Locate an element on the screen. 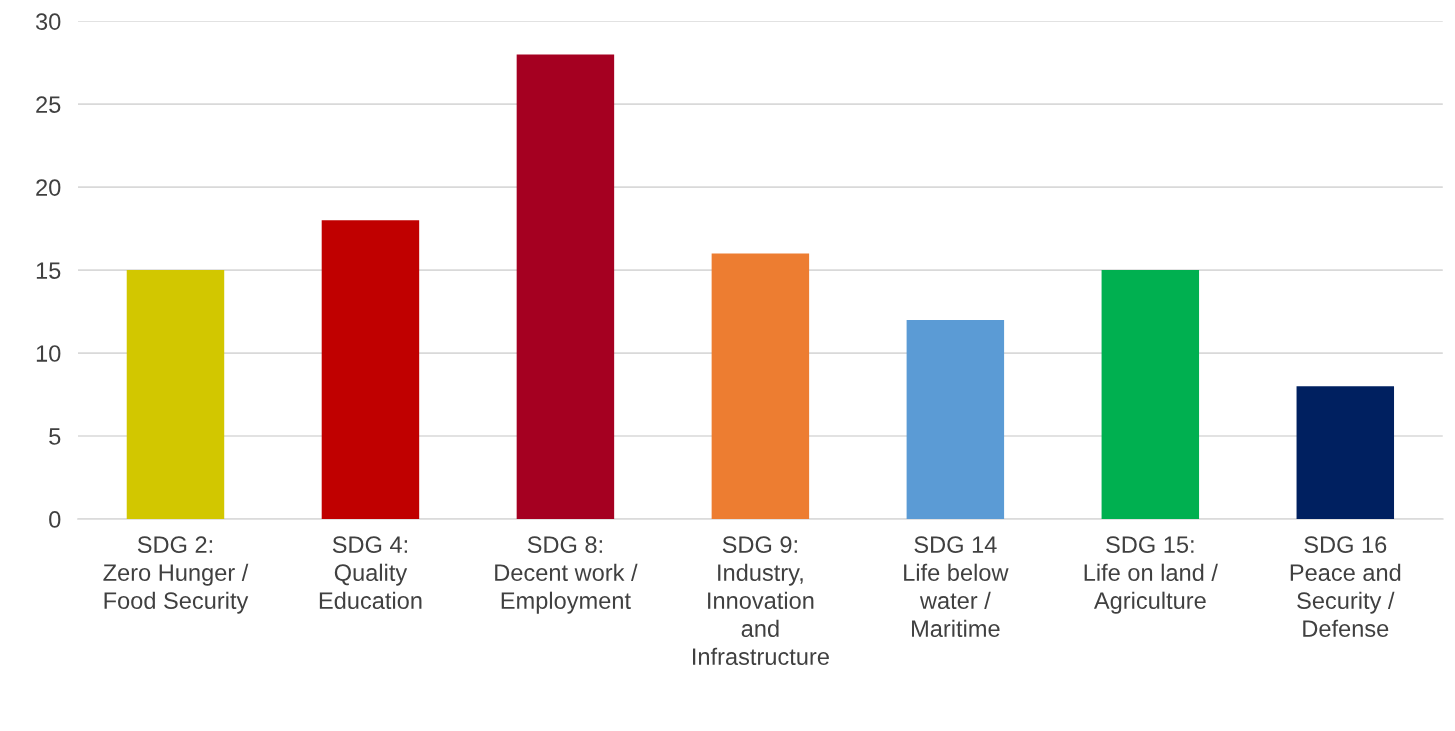 The height and width of the screenshot is (731, 1455). x-tick-label: SDG 16 Peace and Security / Defense is located at coordinates (1345, 587).